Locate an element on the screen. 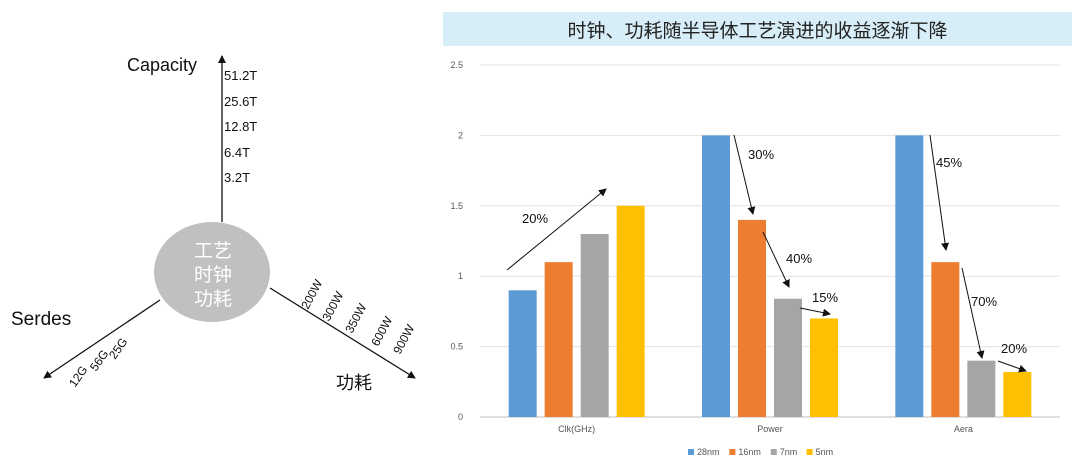 The height and width of the screenshot is (463, 1080). annotation-clk-20: 20% is located at coordinates (535, 218).